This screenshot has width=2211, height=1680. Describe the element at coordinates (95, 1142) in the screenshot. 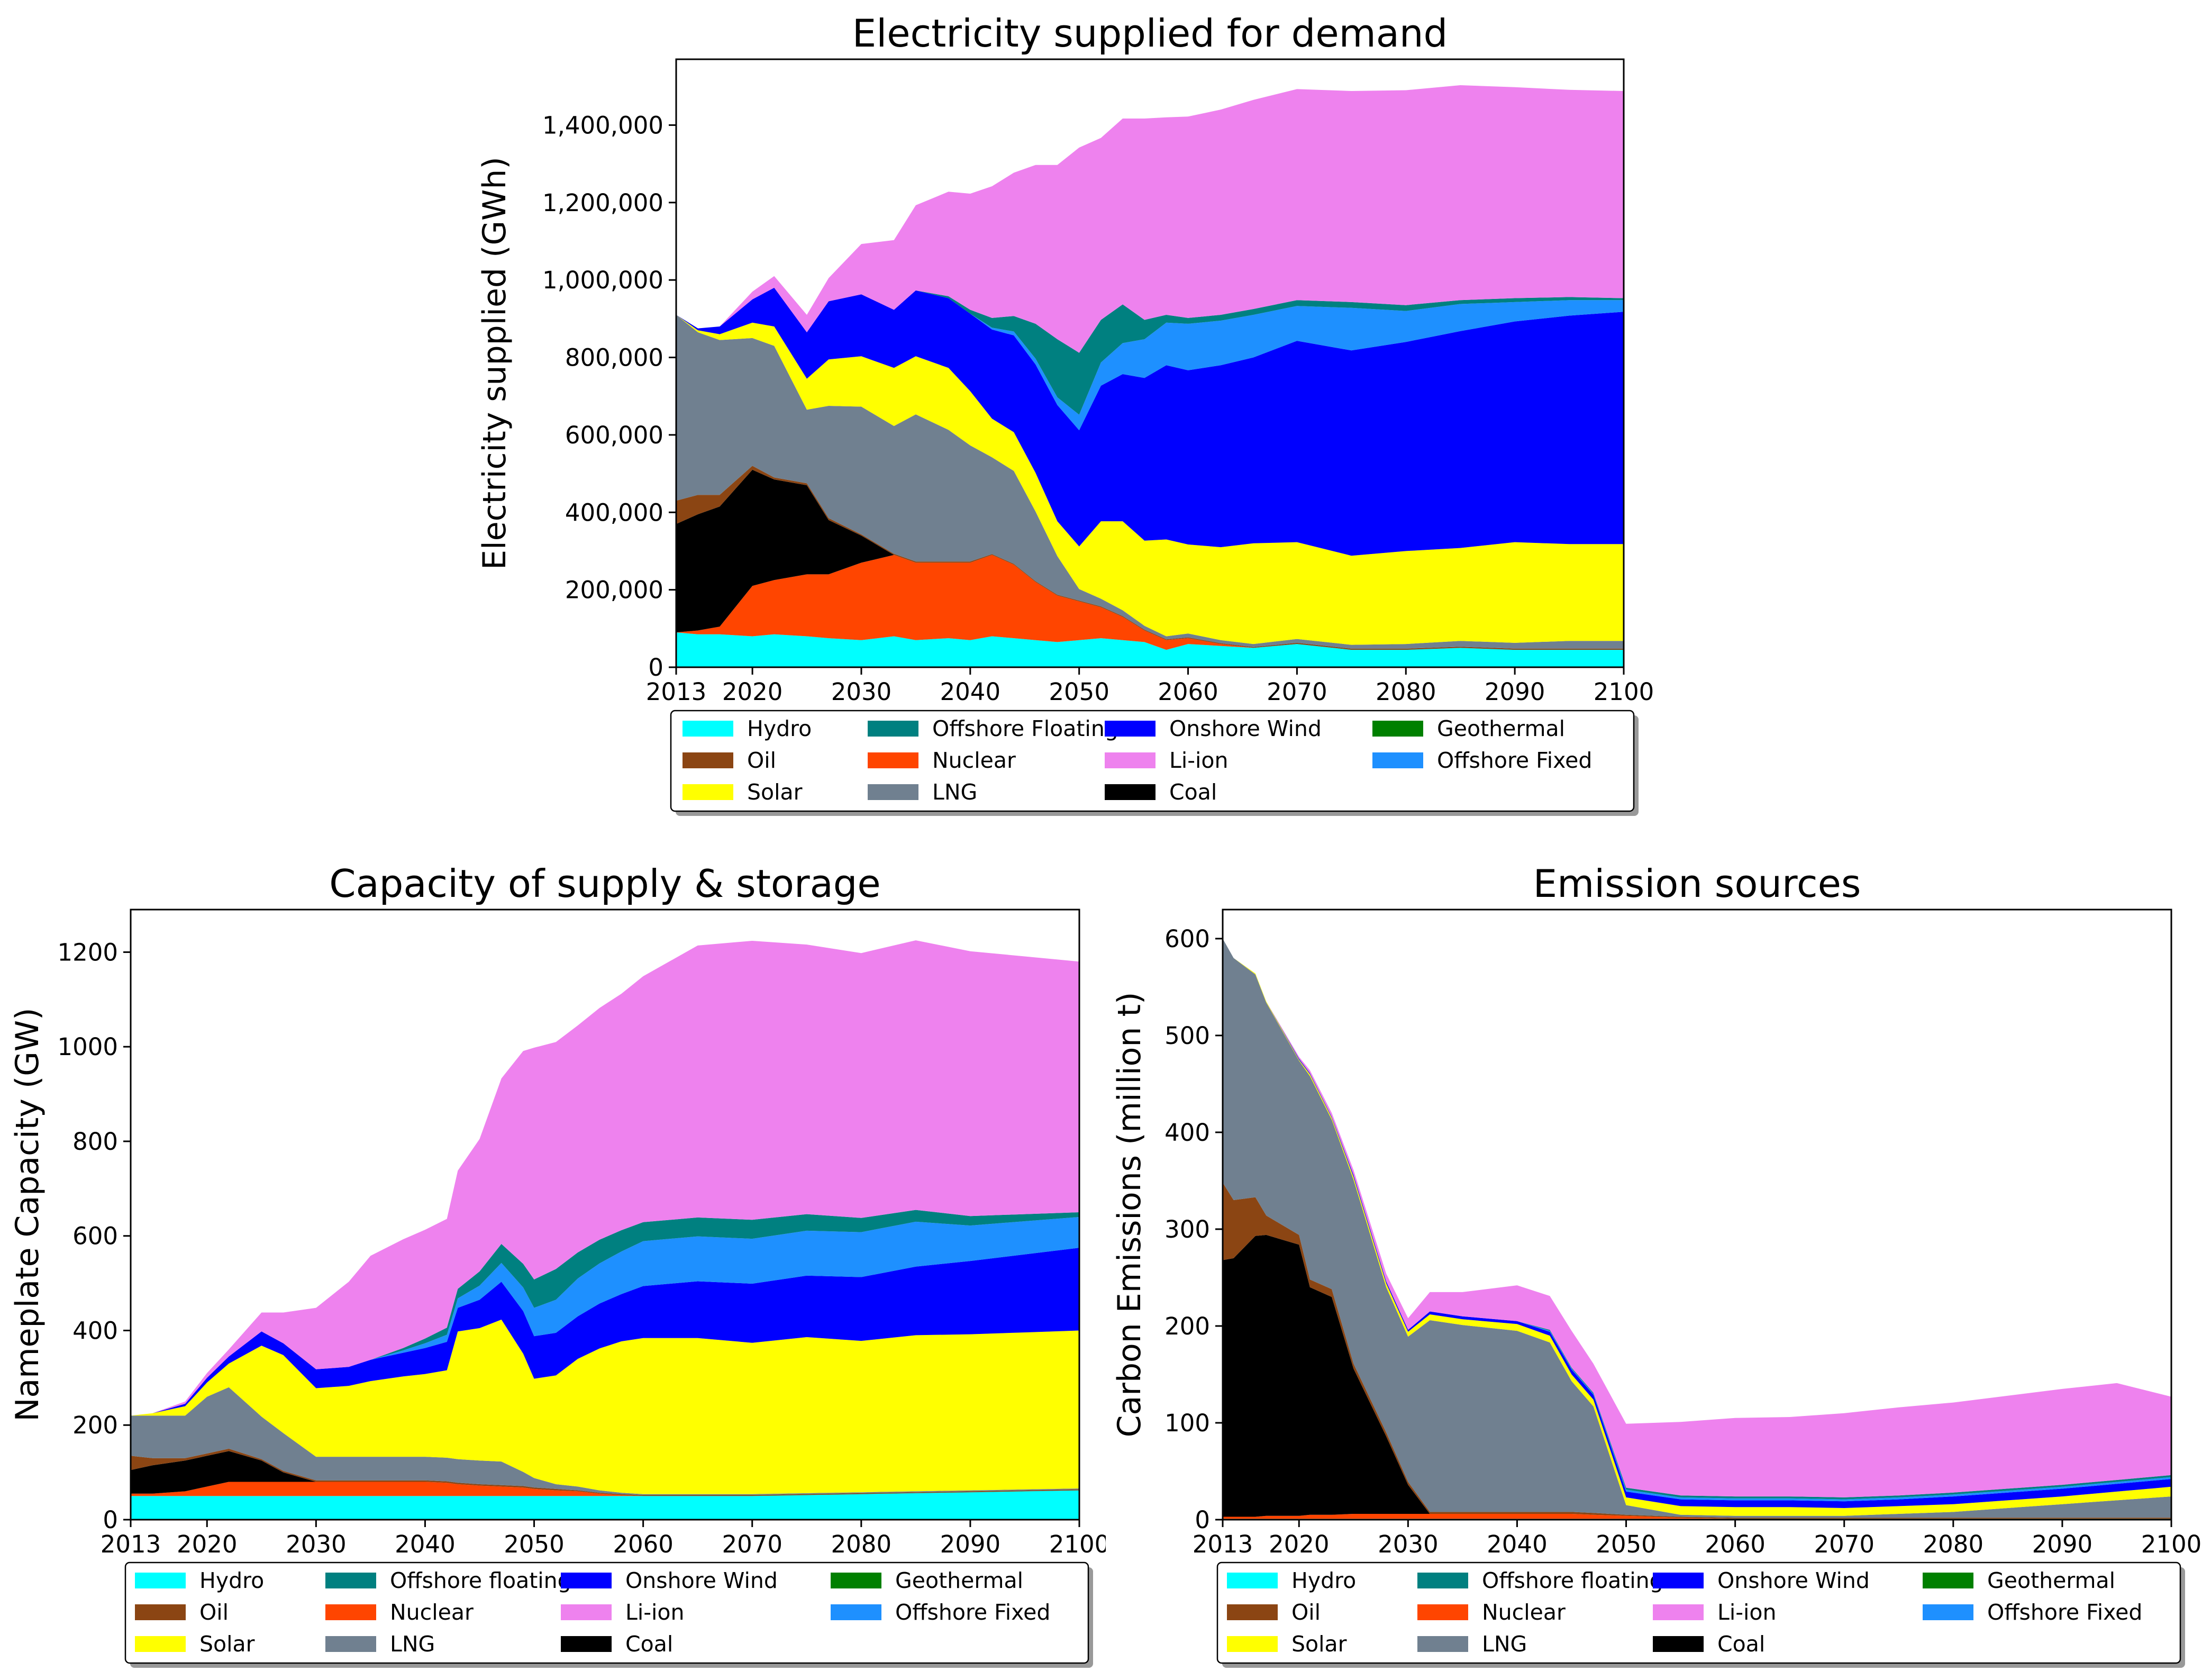

I see `y-tick-label: 800` at that location.